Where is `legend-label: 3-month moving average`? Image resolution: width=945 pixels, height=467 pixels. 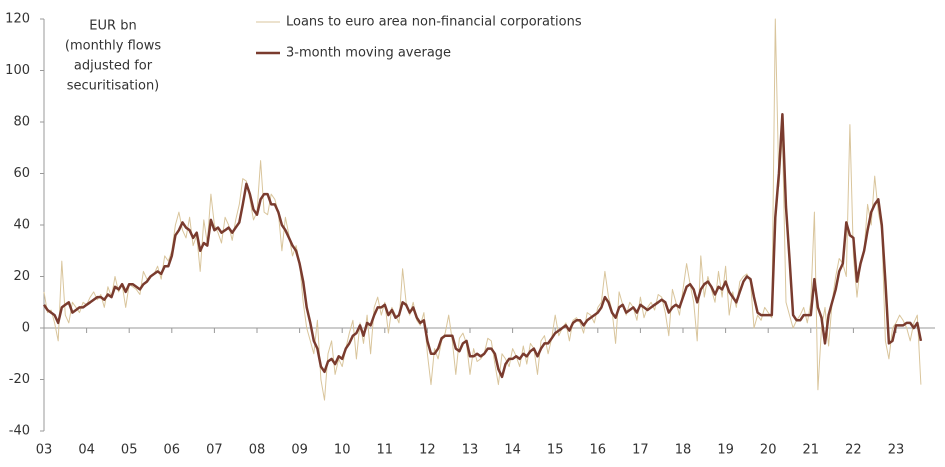 legend-label: 3-month moving average is located at coordinates (368, 53).